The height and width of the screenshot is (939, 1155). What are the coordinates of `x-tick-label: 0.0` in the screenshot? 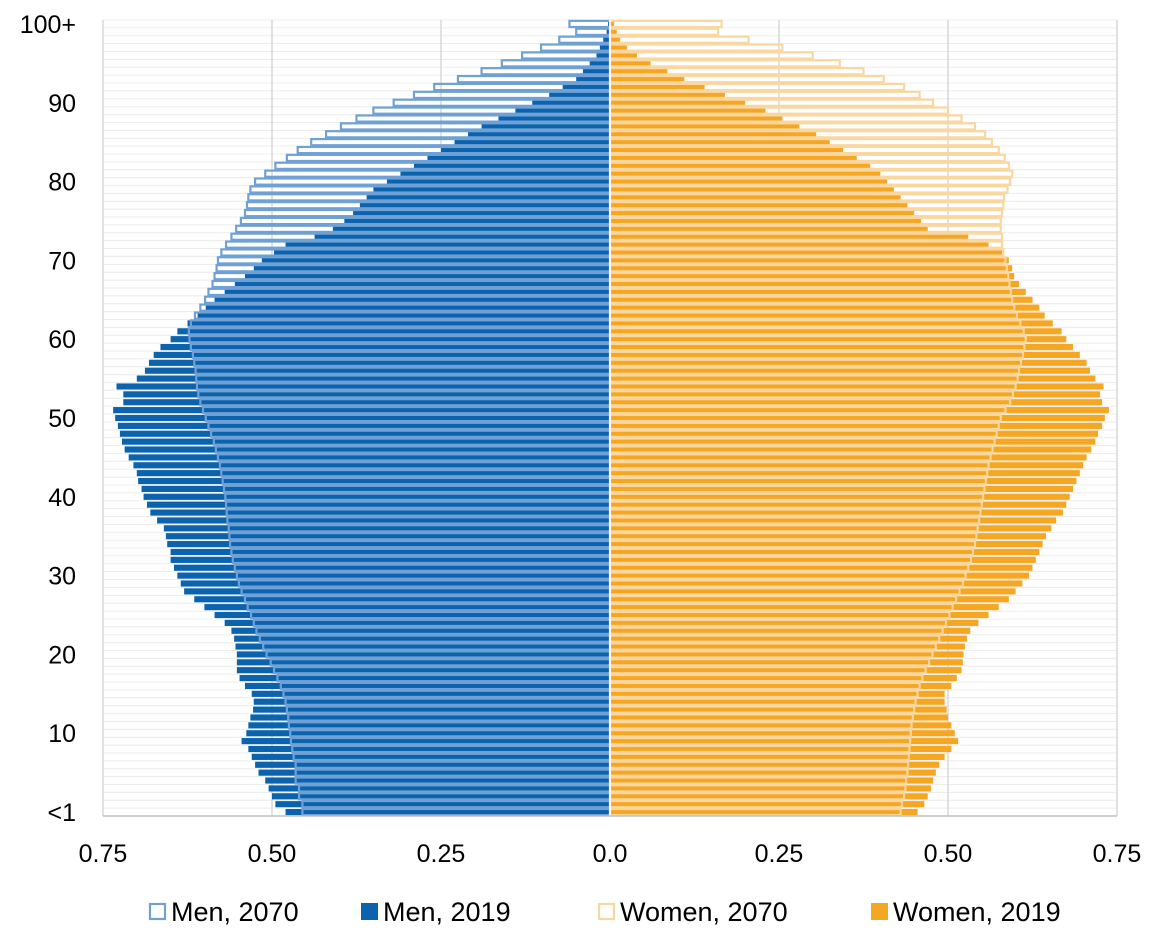 It's located at (610, 854).